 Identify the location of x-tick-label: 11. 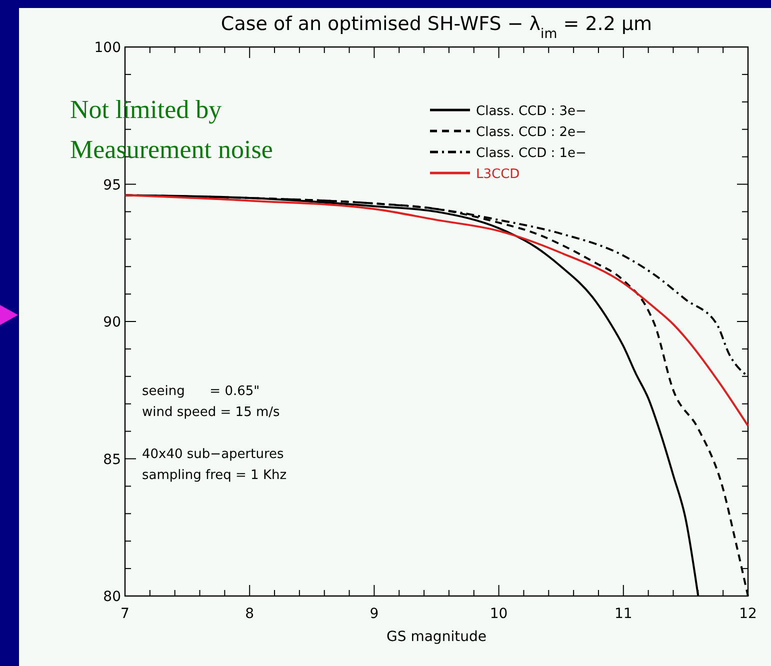
(623, 614).